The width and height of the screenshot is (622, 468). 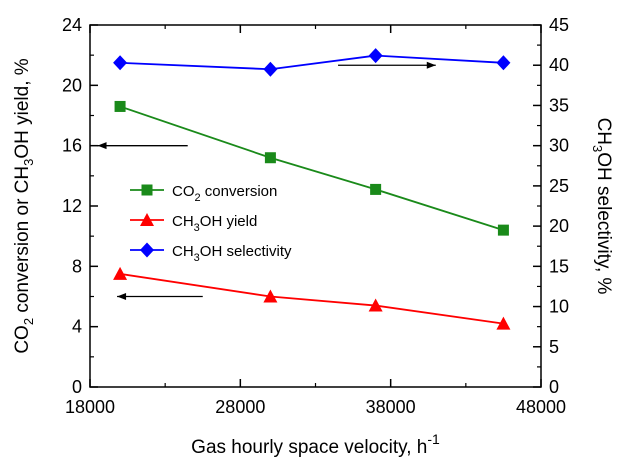 What do you see at coordinates (22, 108) in the screenshot?
I see `y-left-title-part: OH yield, %` at bounding box center [22, 108].